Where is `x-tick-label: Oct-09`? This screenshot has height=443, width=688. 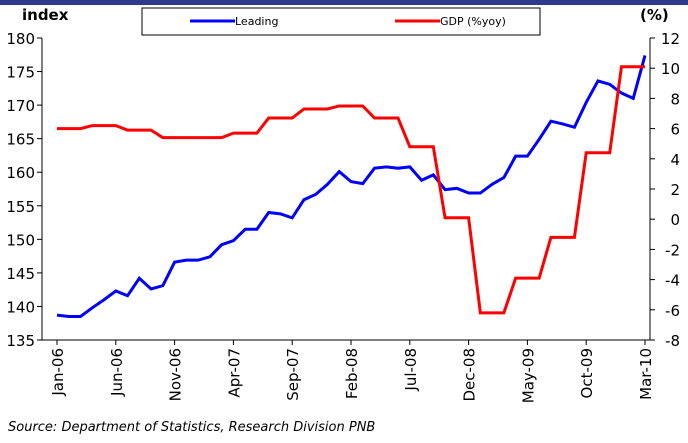
x-tick-label: Oct-09 is located at coordinates (587, 373).